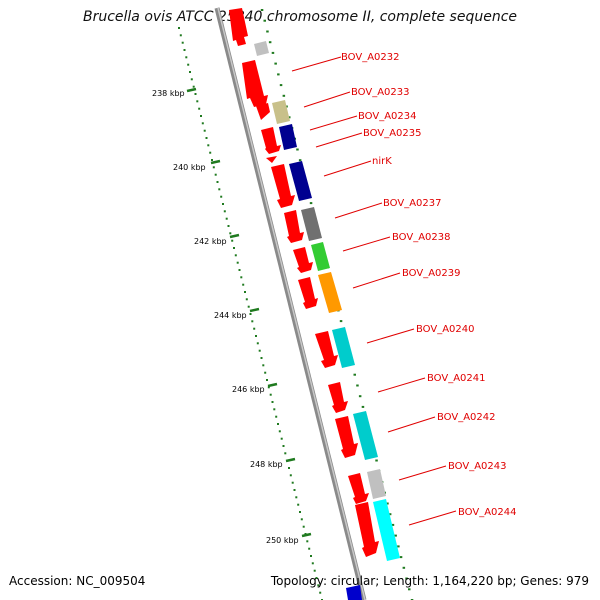 The height and width of the screenshot is (600, 600). I want to click on gene-label: BOV_A0242, so click(466, 417).